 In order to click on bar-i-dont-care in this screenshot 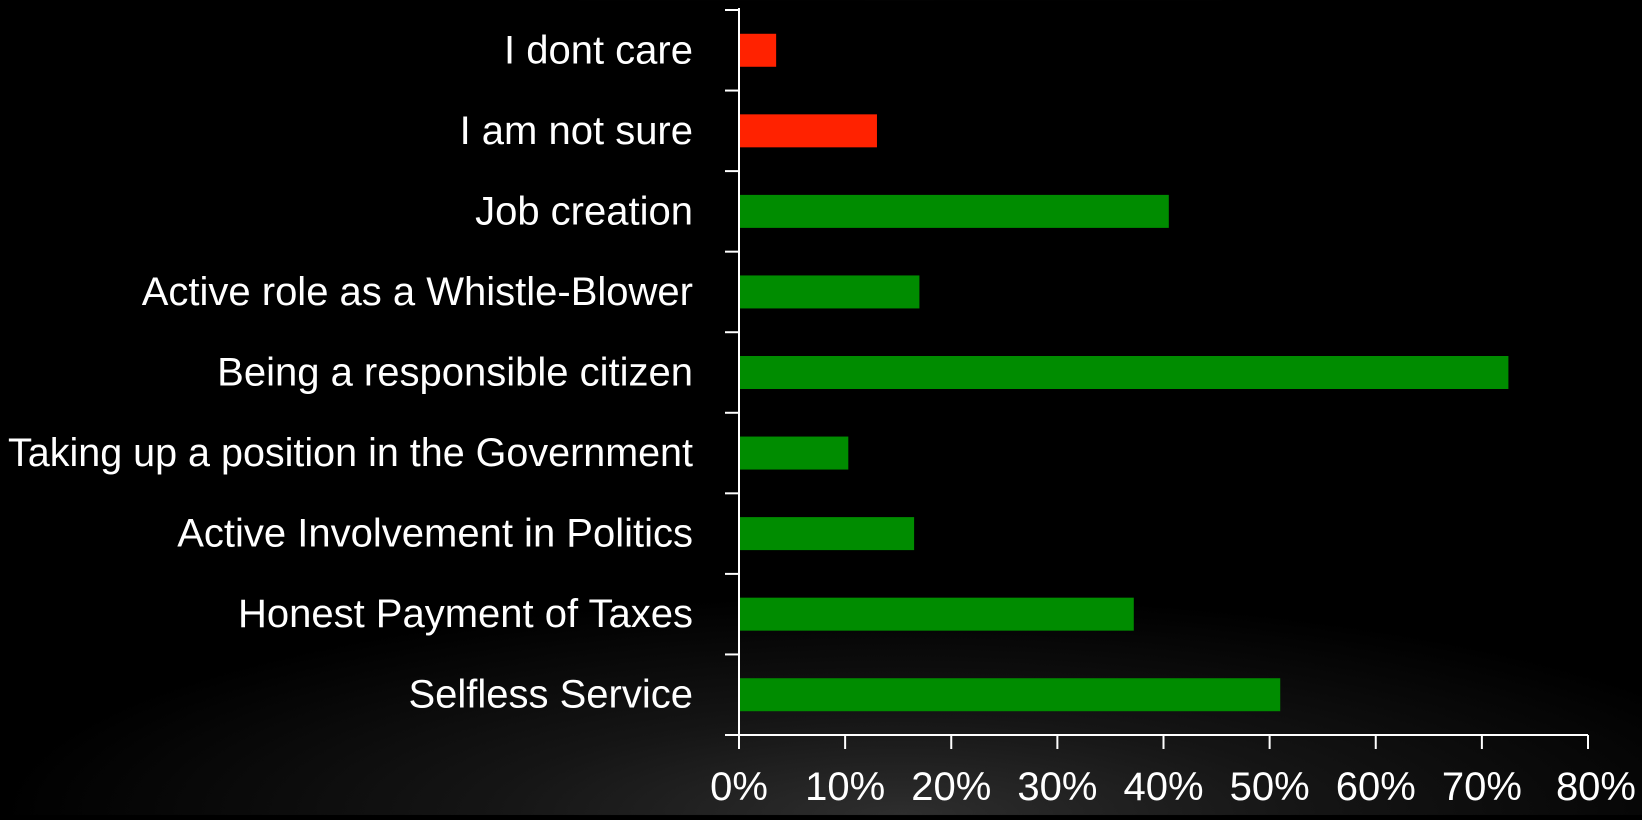, I will do `click(758, 50)`.